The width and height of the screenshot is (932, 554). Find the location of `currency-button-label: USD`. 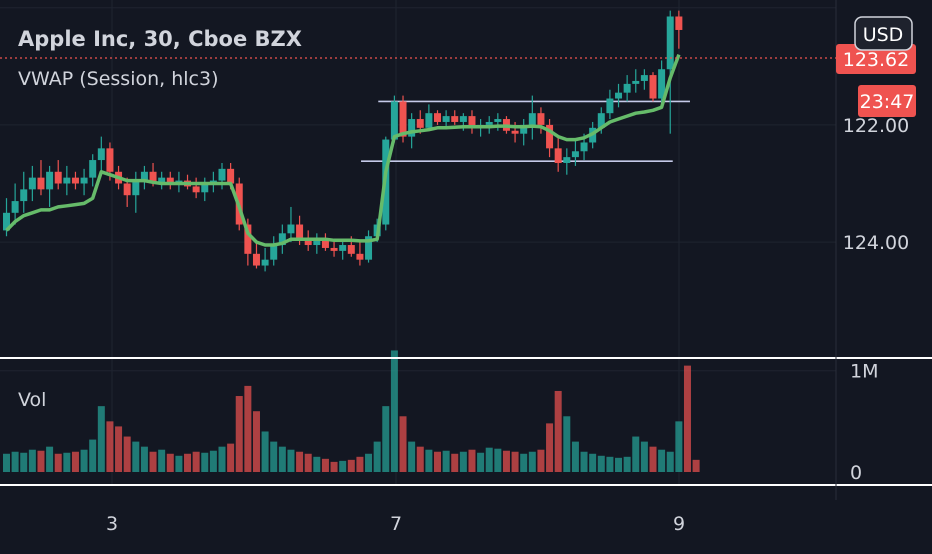

currency-button-label: USD is located at coordinates (883, 35).